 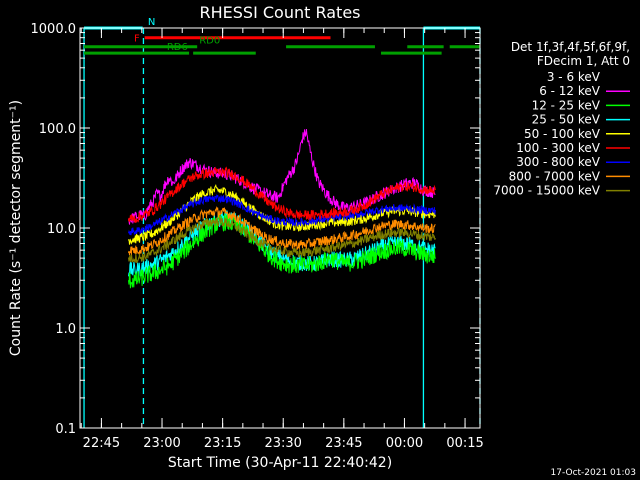 I want to click on x-tick-label: 23:00, so click(x=161, y=443).